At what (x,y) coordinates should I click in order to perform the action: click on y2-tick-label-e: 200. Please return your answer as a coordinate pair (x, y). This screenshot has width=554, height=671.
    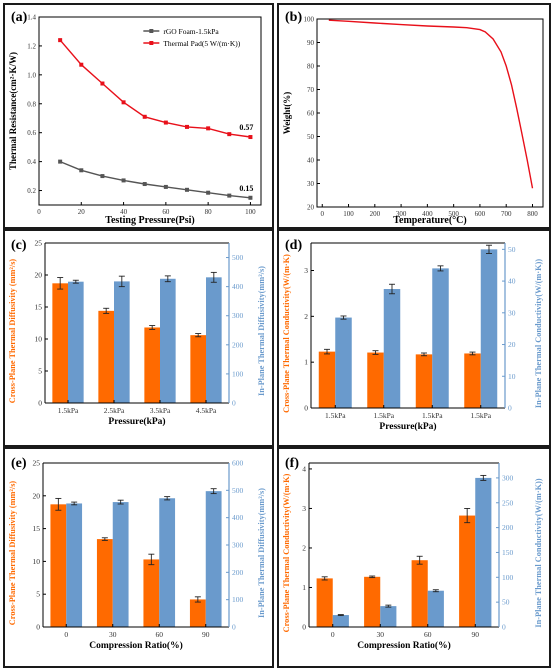
    Looking at the image, I should click on (238, 572).